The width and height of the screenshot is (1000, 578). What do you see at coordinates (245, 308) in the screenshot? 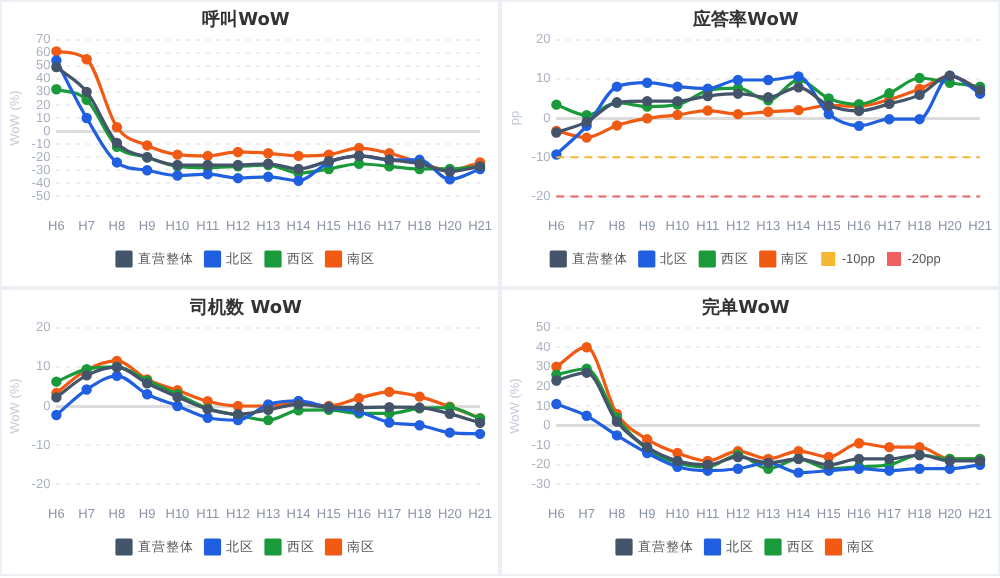
I see `chart-title: 司机数 WoW` at bounding box center [245, 308].